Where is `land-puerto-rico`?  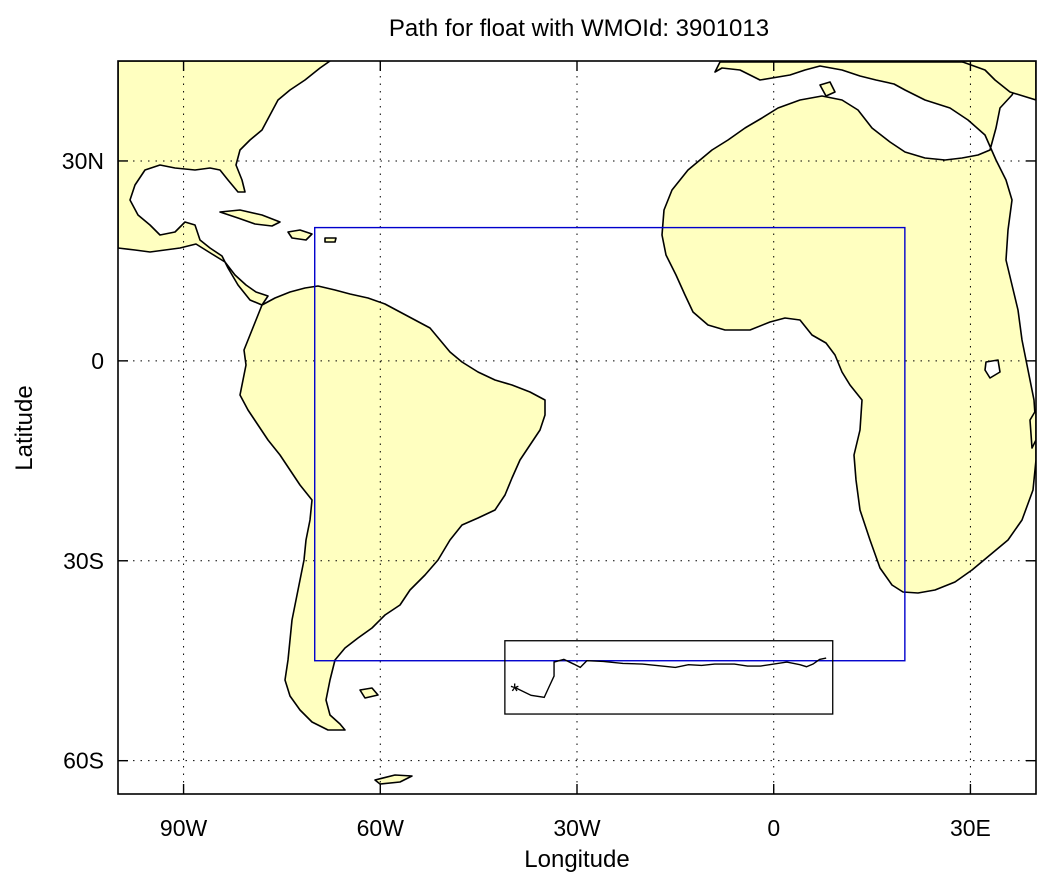
land-puerto-rico is located at coordinates (330, 240).